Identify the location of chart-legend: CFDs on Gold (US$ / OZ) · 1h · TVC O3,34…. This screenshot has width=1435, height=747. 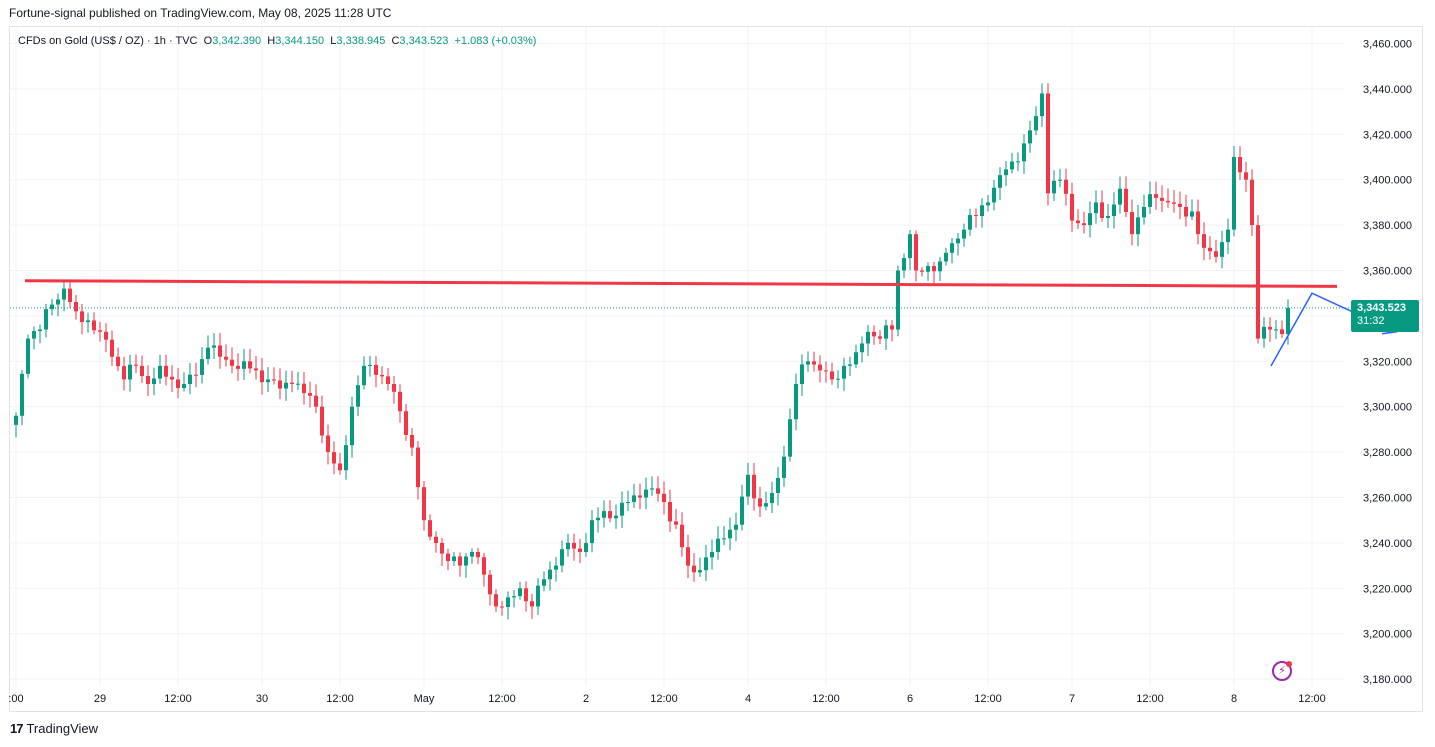
(277, 41).